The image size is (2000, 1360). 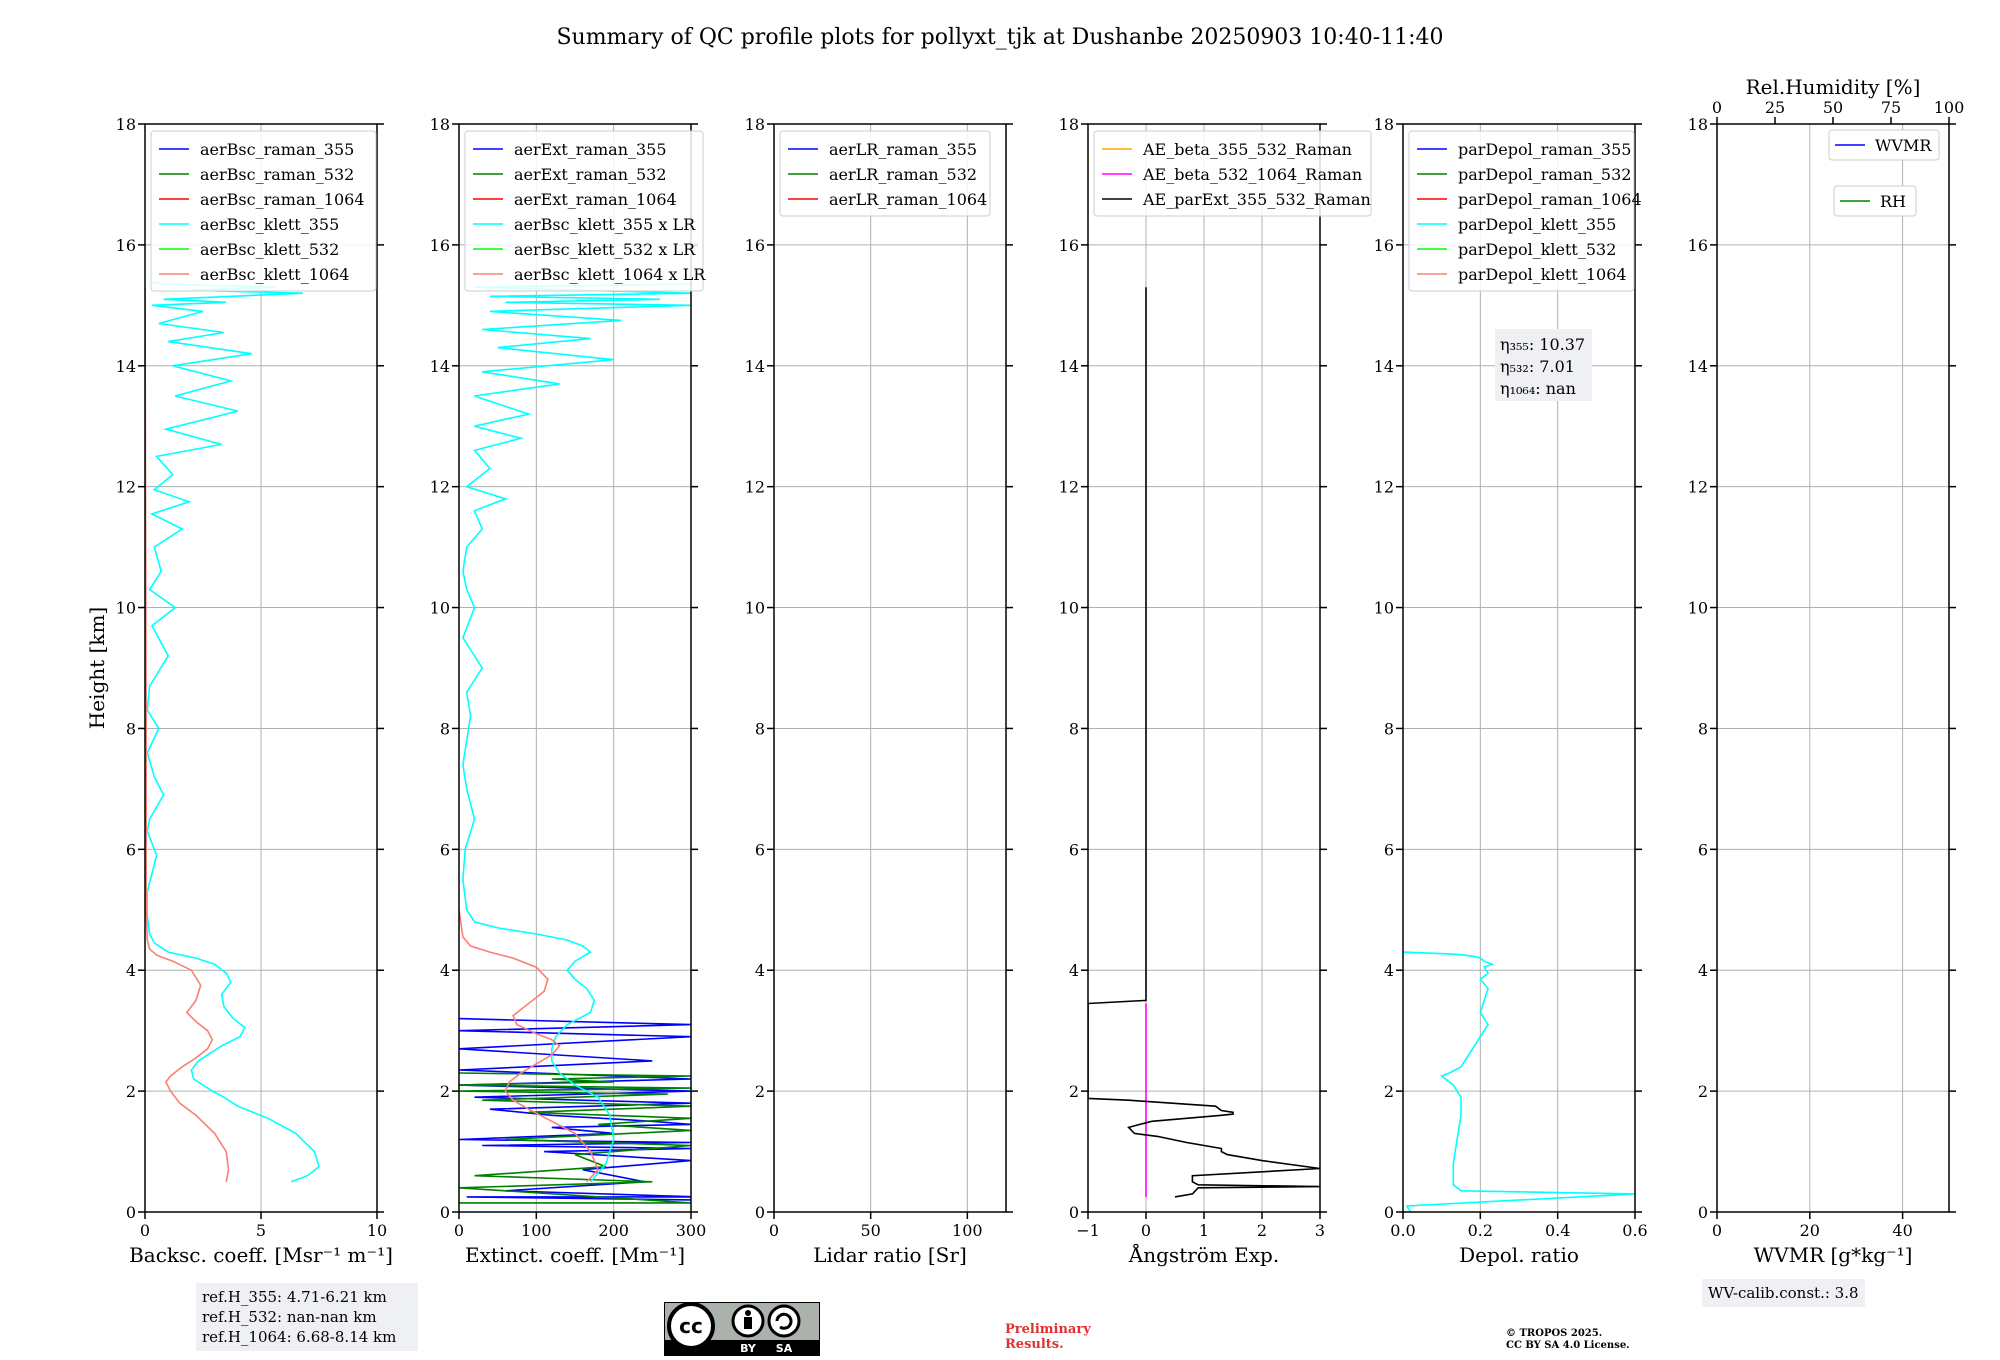 I want to click on copyright-line-1: © TROPOS 2025., so click(x=1554, y=1333).